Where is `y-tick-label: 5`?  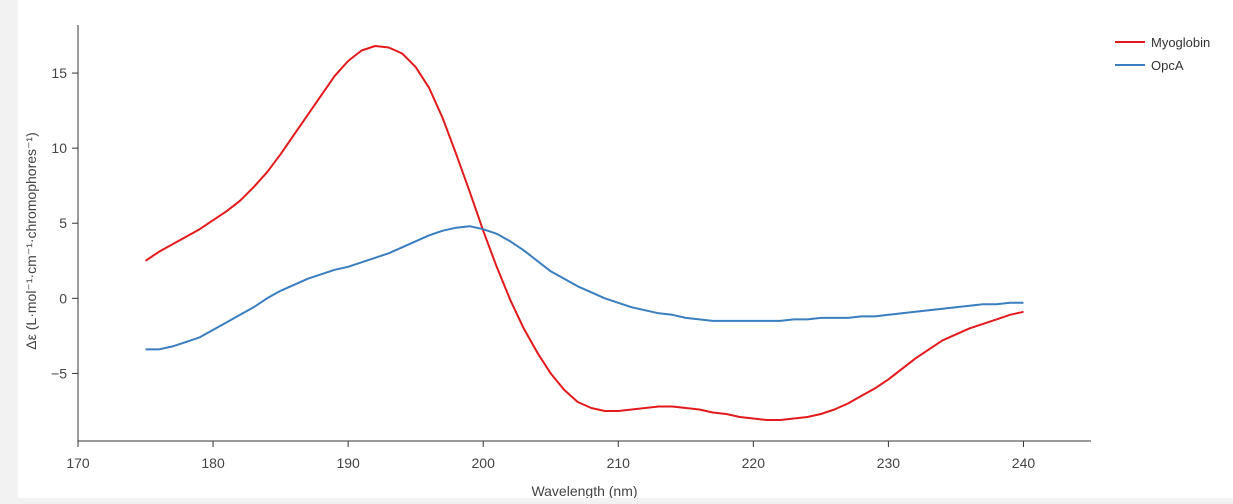
y-tick-label: 5 is located at coordinates (63, 223).